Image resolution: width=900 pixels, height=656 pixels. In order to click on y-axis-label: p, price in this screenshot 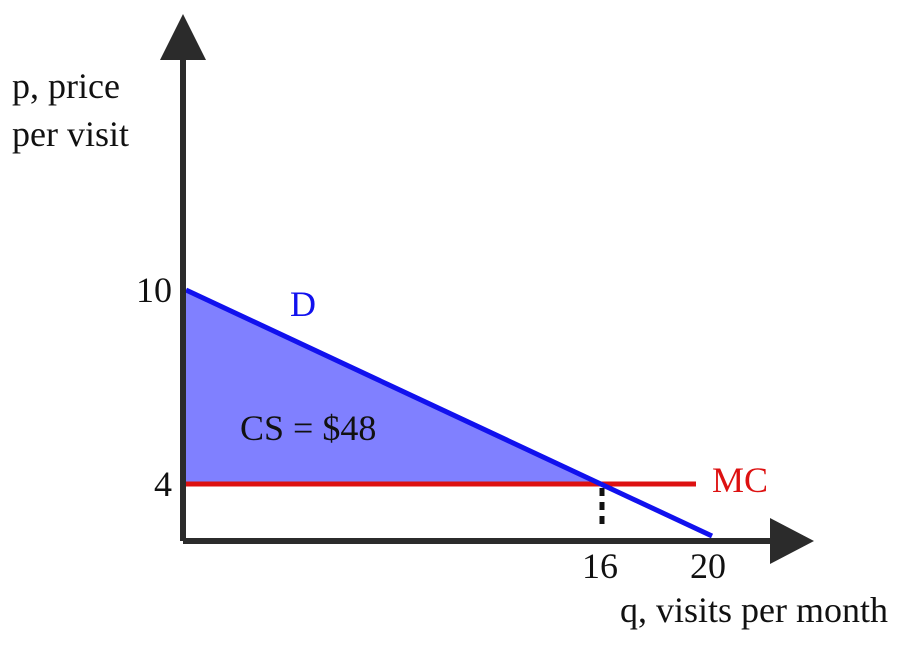, I will do `click(66, 86)`.